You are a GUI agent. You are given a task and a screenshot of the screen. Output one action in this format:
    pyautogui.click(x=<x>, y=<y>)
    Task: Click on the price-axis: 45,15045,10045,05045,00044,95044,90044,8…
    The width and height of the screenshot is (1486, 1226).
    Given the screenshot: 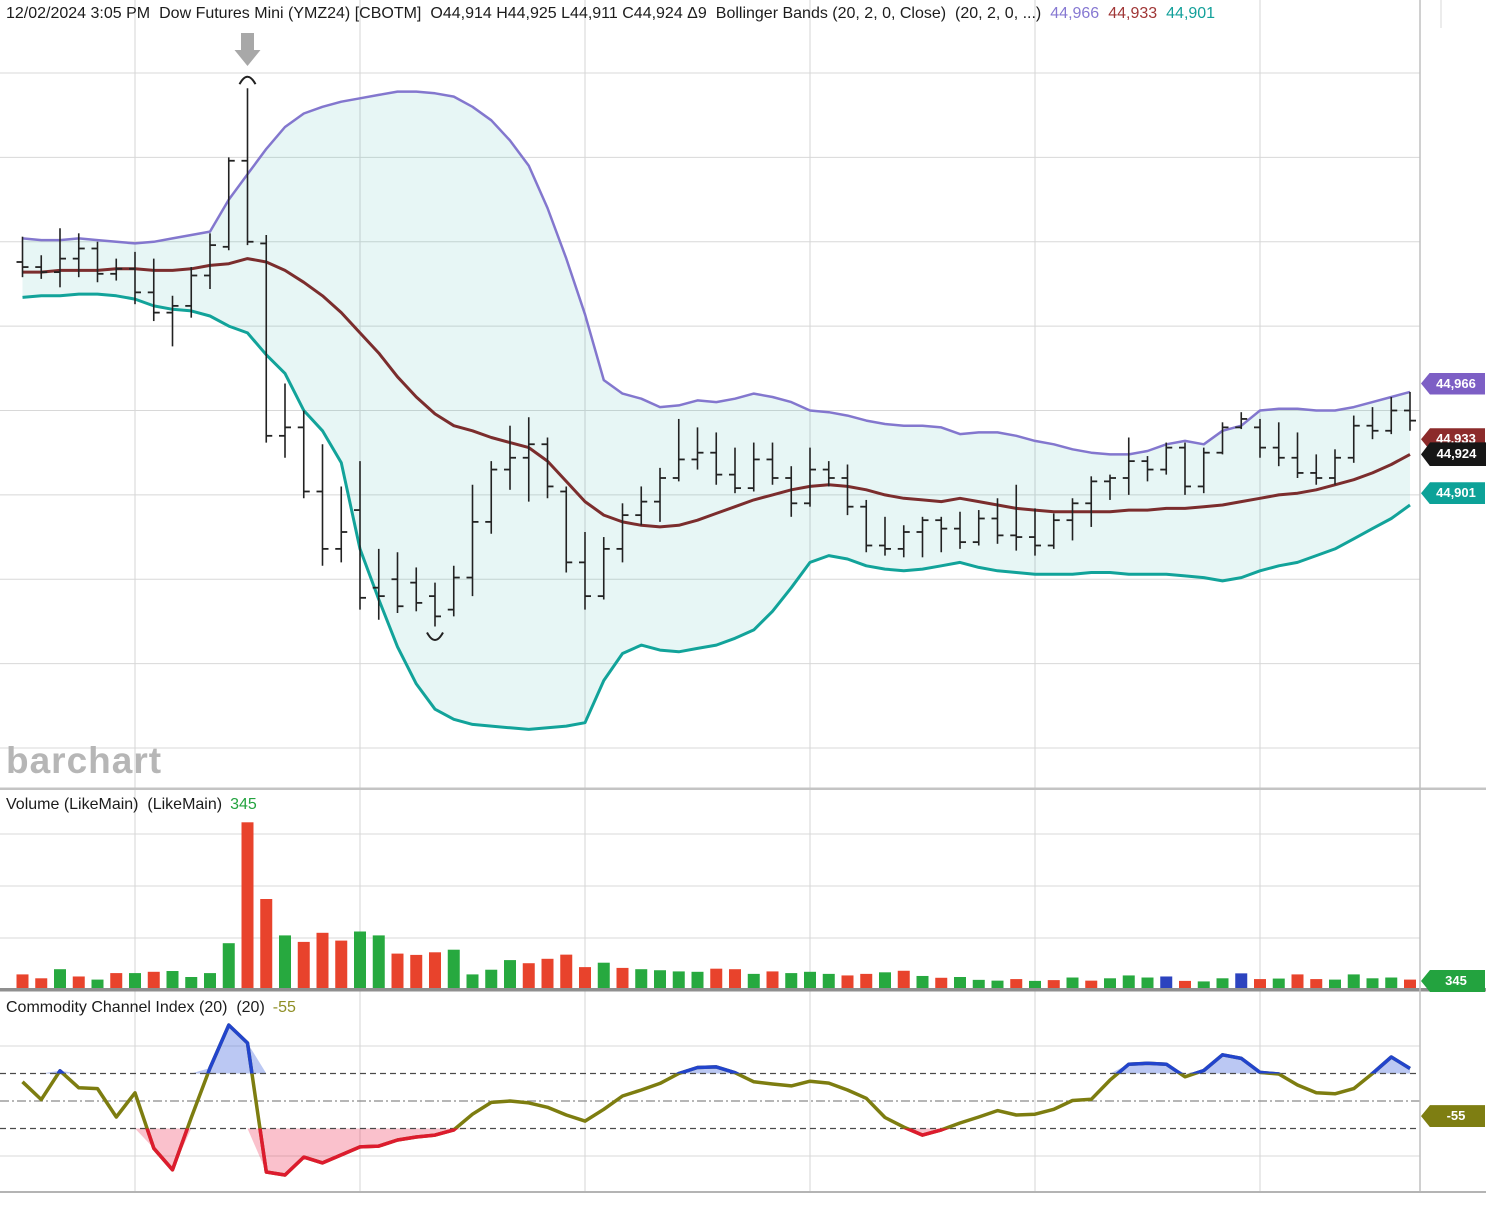 What is the action you would take?
    pyautogui.click(x=1453, y=596)
    